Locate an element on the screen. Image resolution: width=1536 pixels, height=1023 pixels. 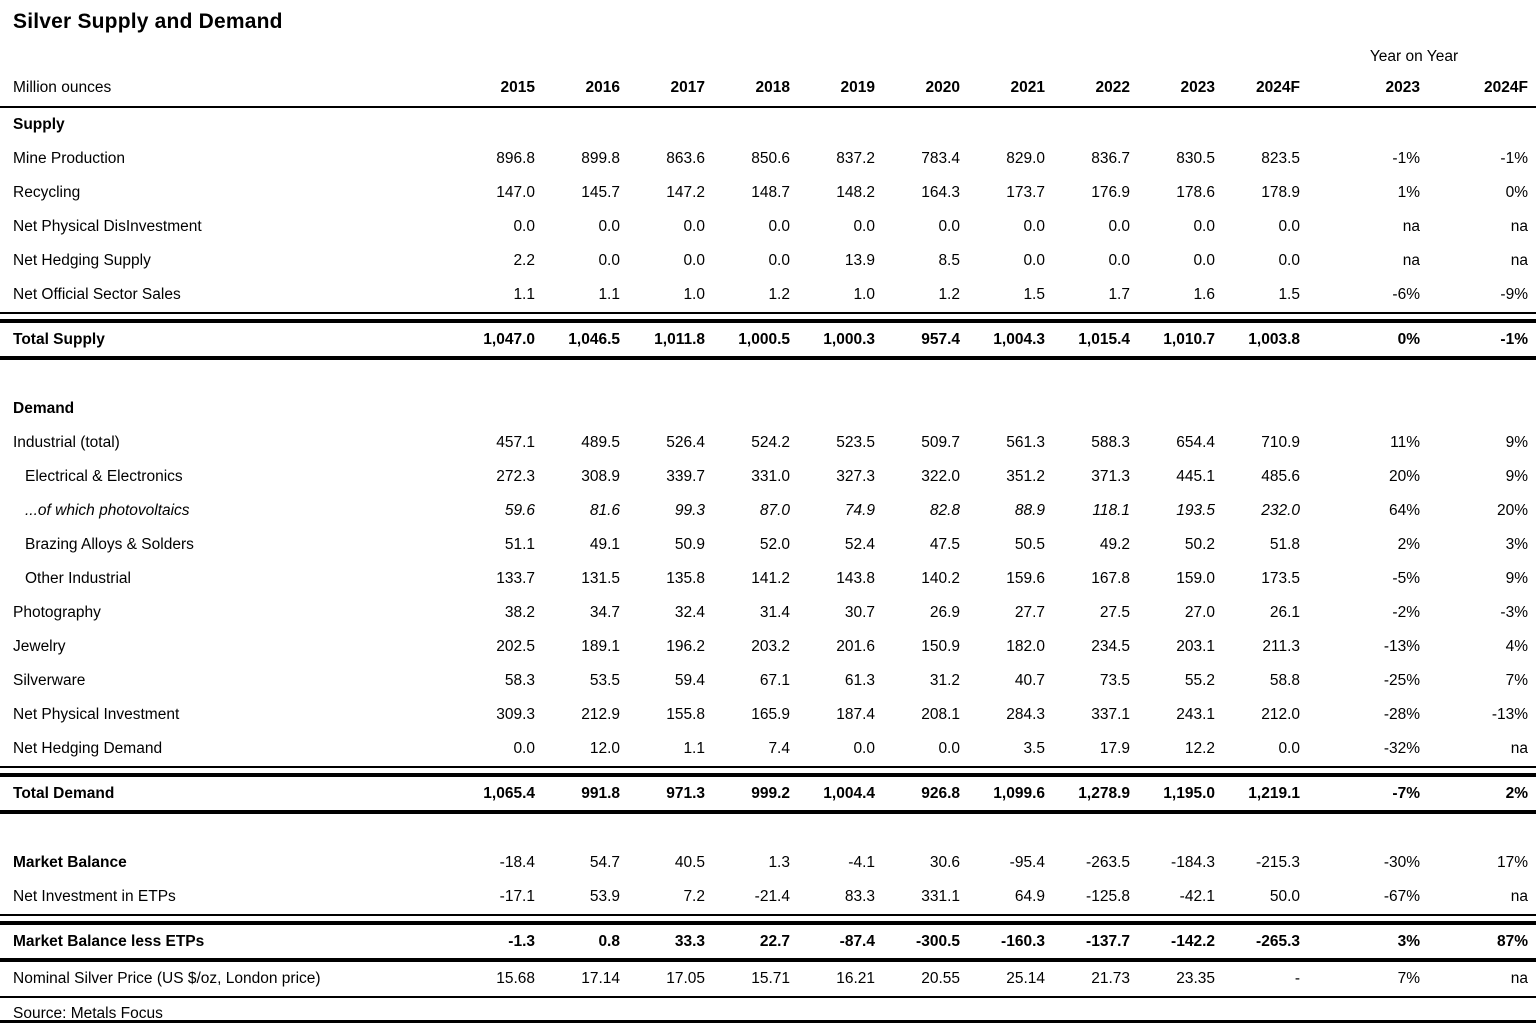
row-label: Industrial (total) is located at coordinates (66, 442).